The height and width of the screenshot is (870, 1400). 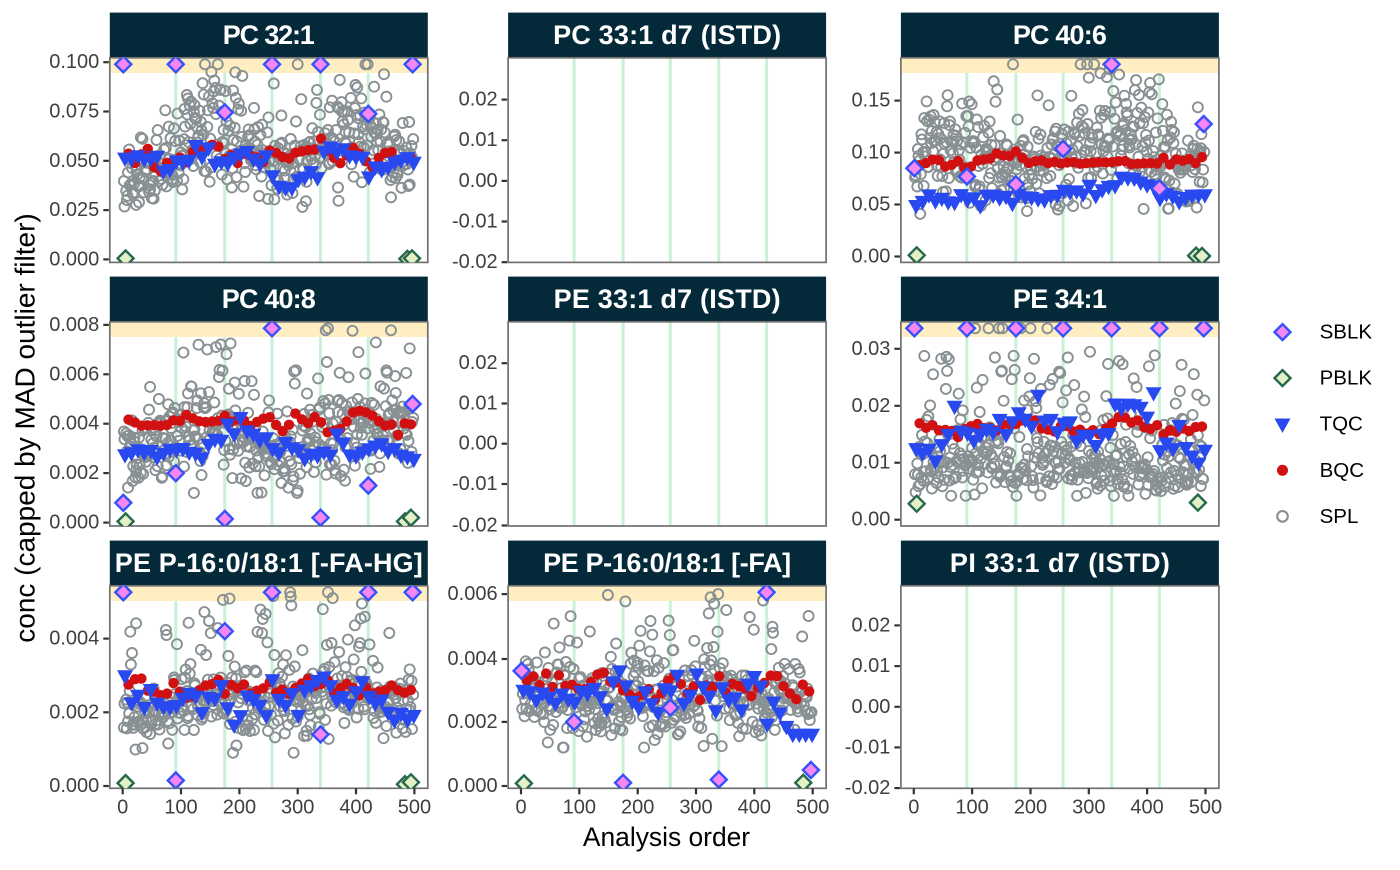 I want to click on svg-text: 0.10, so click(x=870, y=153).